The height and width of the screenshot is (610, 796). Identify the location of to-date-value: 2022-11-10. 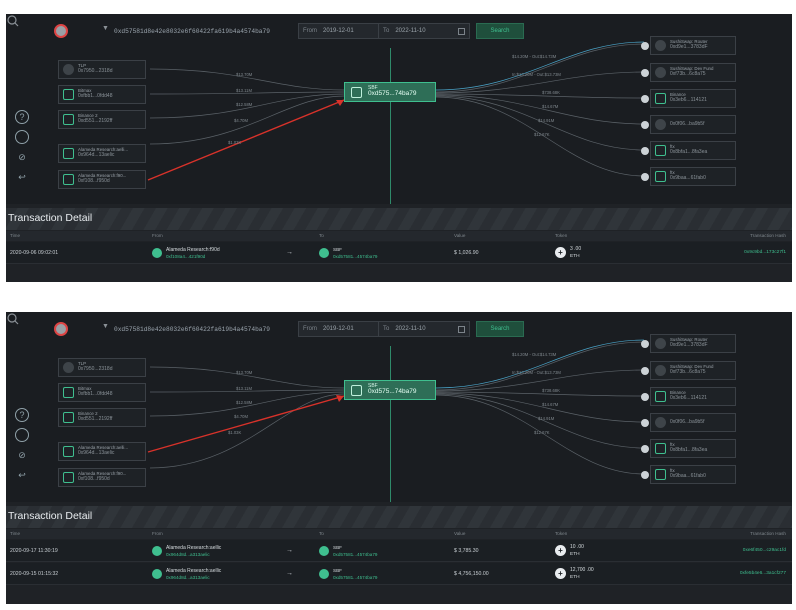
(410, 329).